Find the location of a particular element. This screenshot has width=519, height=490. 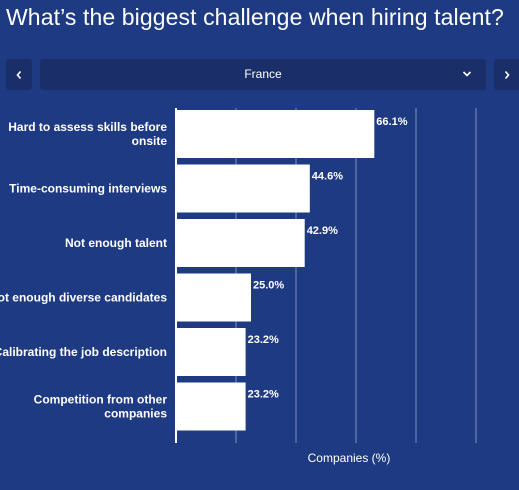

category-label-line: Calibrating the job description is located at coordinates (83, 352).